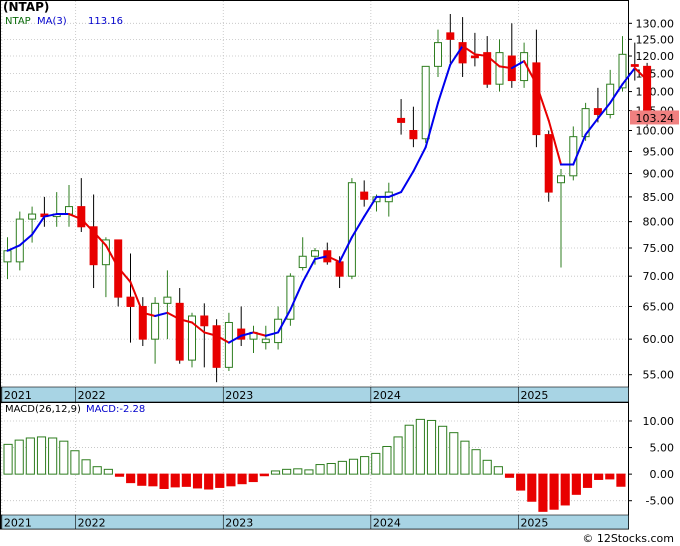  What do you see at coordinates (18, 21) in the screenshot?
I see `legend-ticker: NTAP` at bounding box center [18, 21].